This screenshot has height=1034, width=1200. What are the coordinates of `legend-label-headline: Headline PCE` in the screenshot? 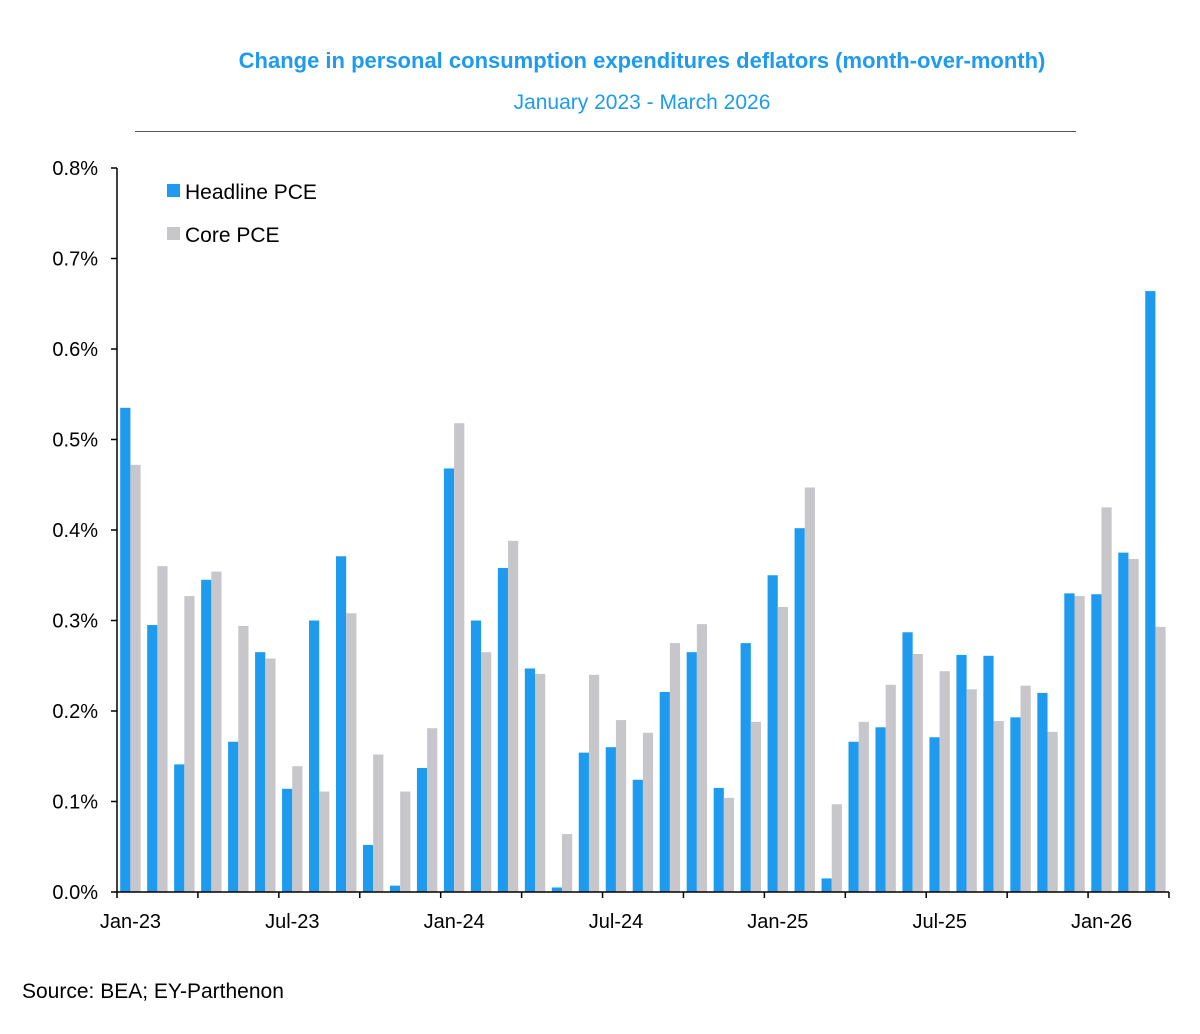 It's located at (251, 192).